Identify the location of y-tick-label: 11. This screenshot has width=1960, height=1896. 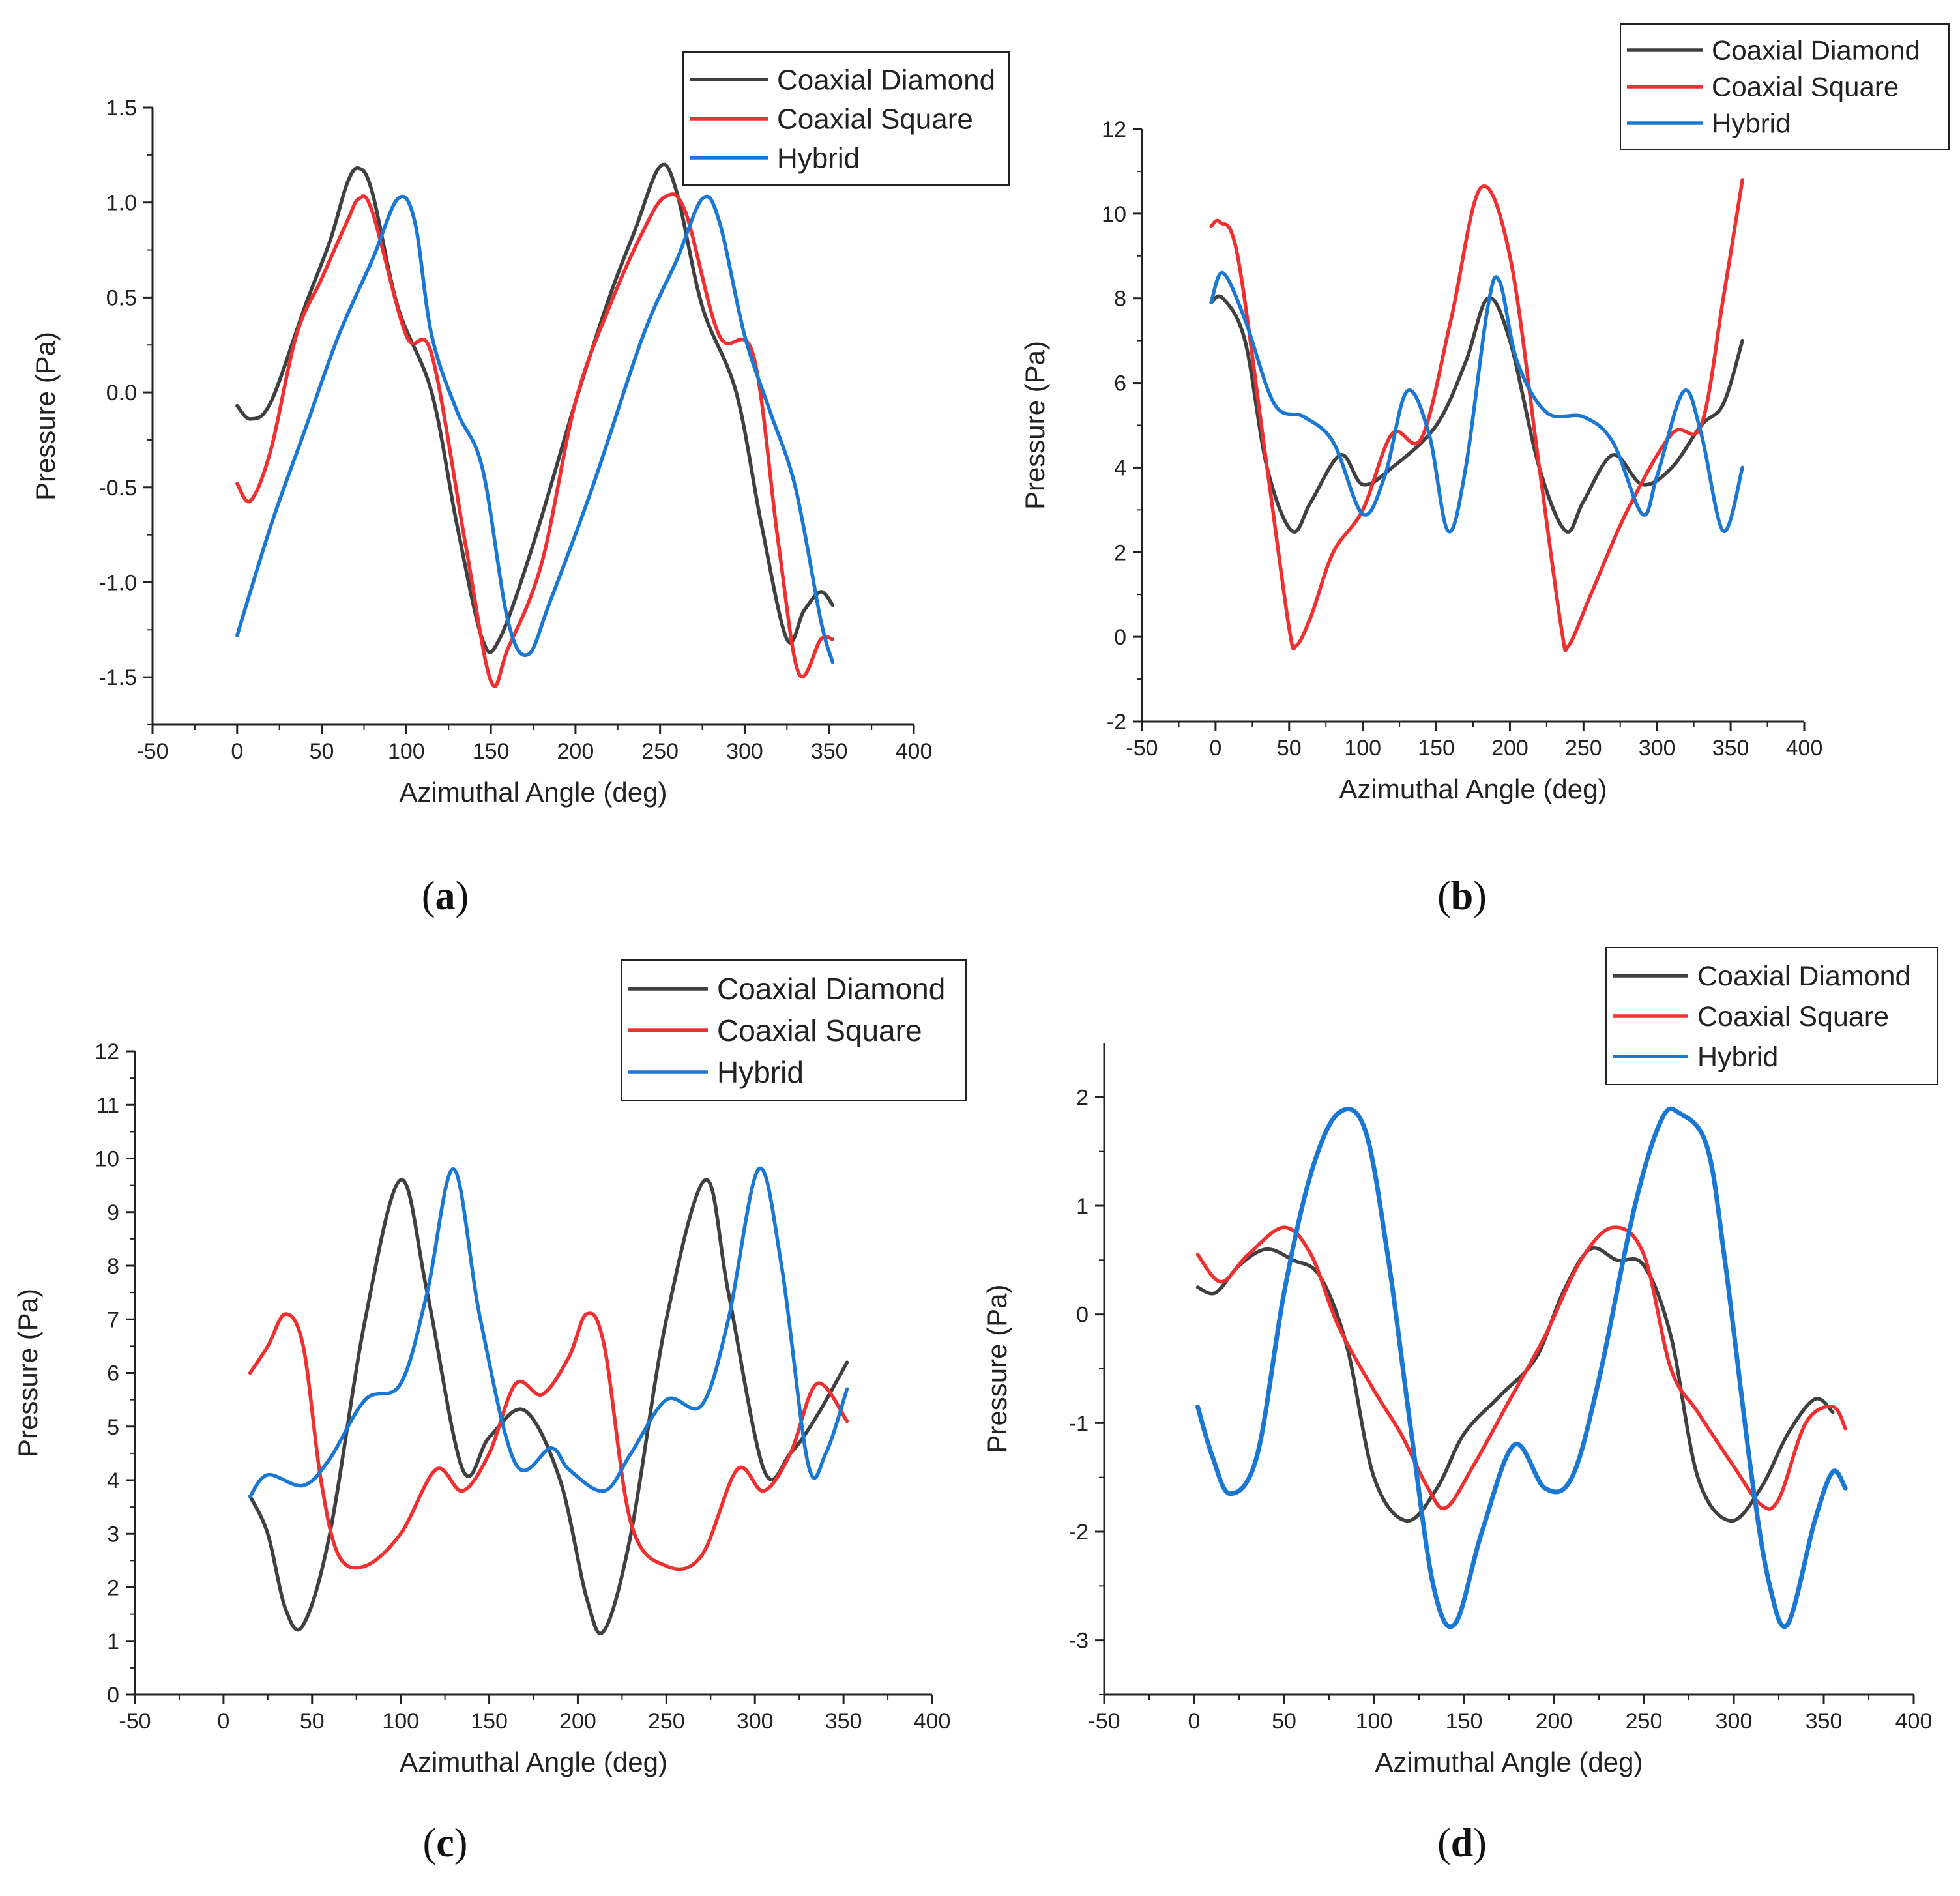
(108, 1105).